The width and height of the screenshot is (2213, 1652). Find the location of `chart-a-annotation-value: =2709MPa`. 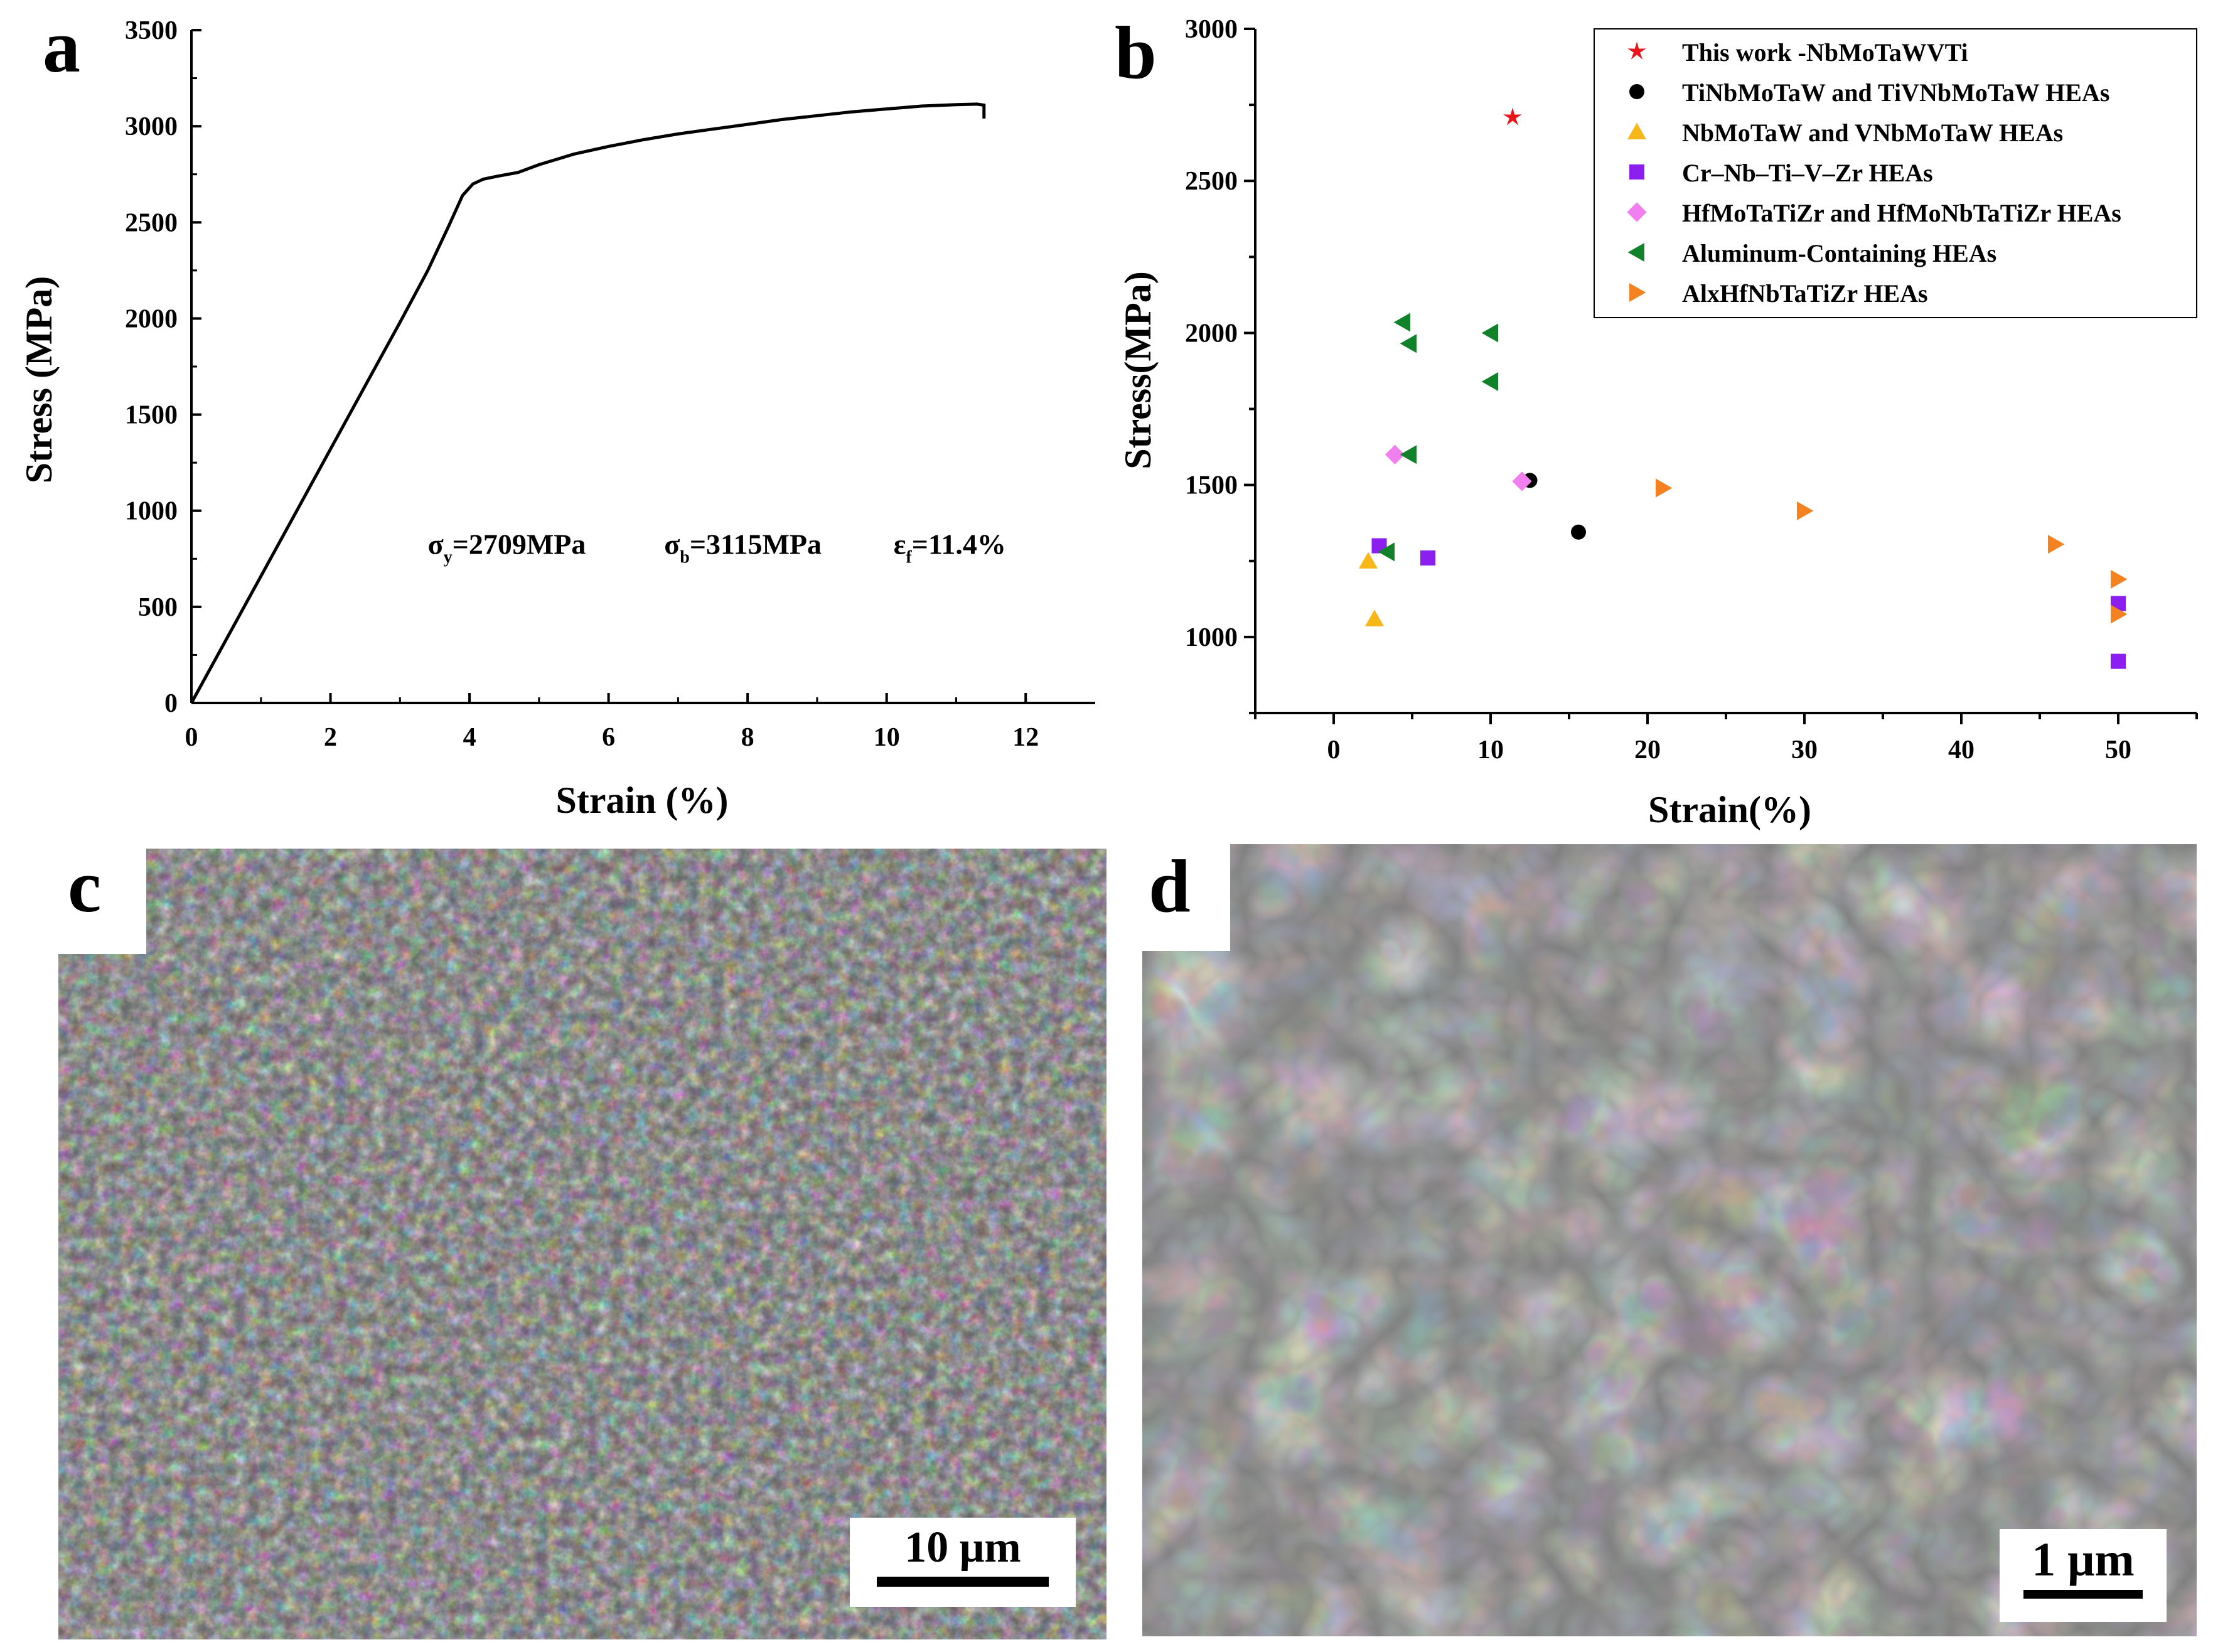

chart-a-annotation-value: =2709MPa is located at coordinates (519, 544).